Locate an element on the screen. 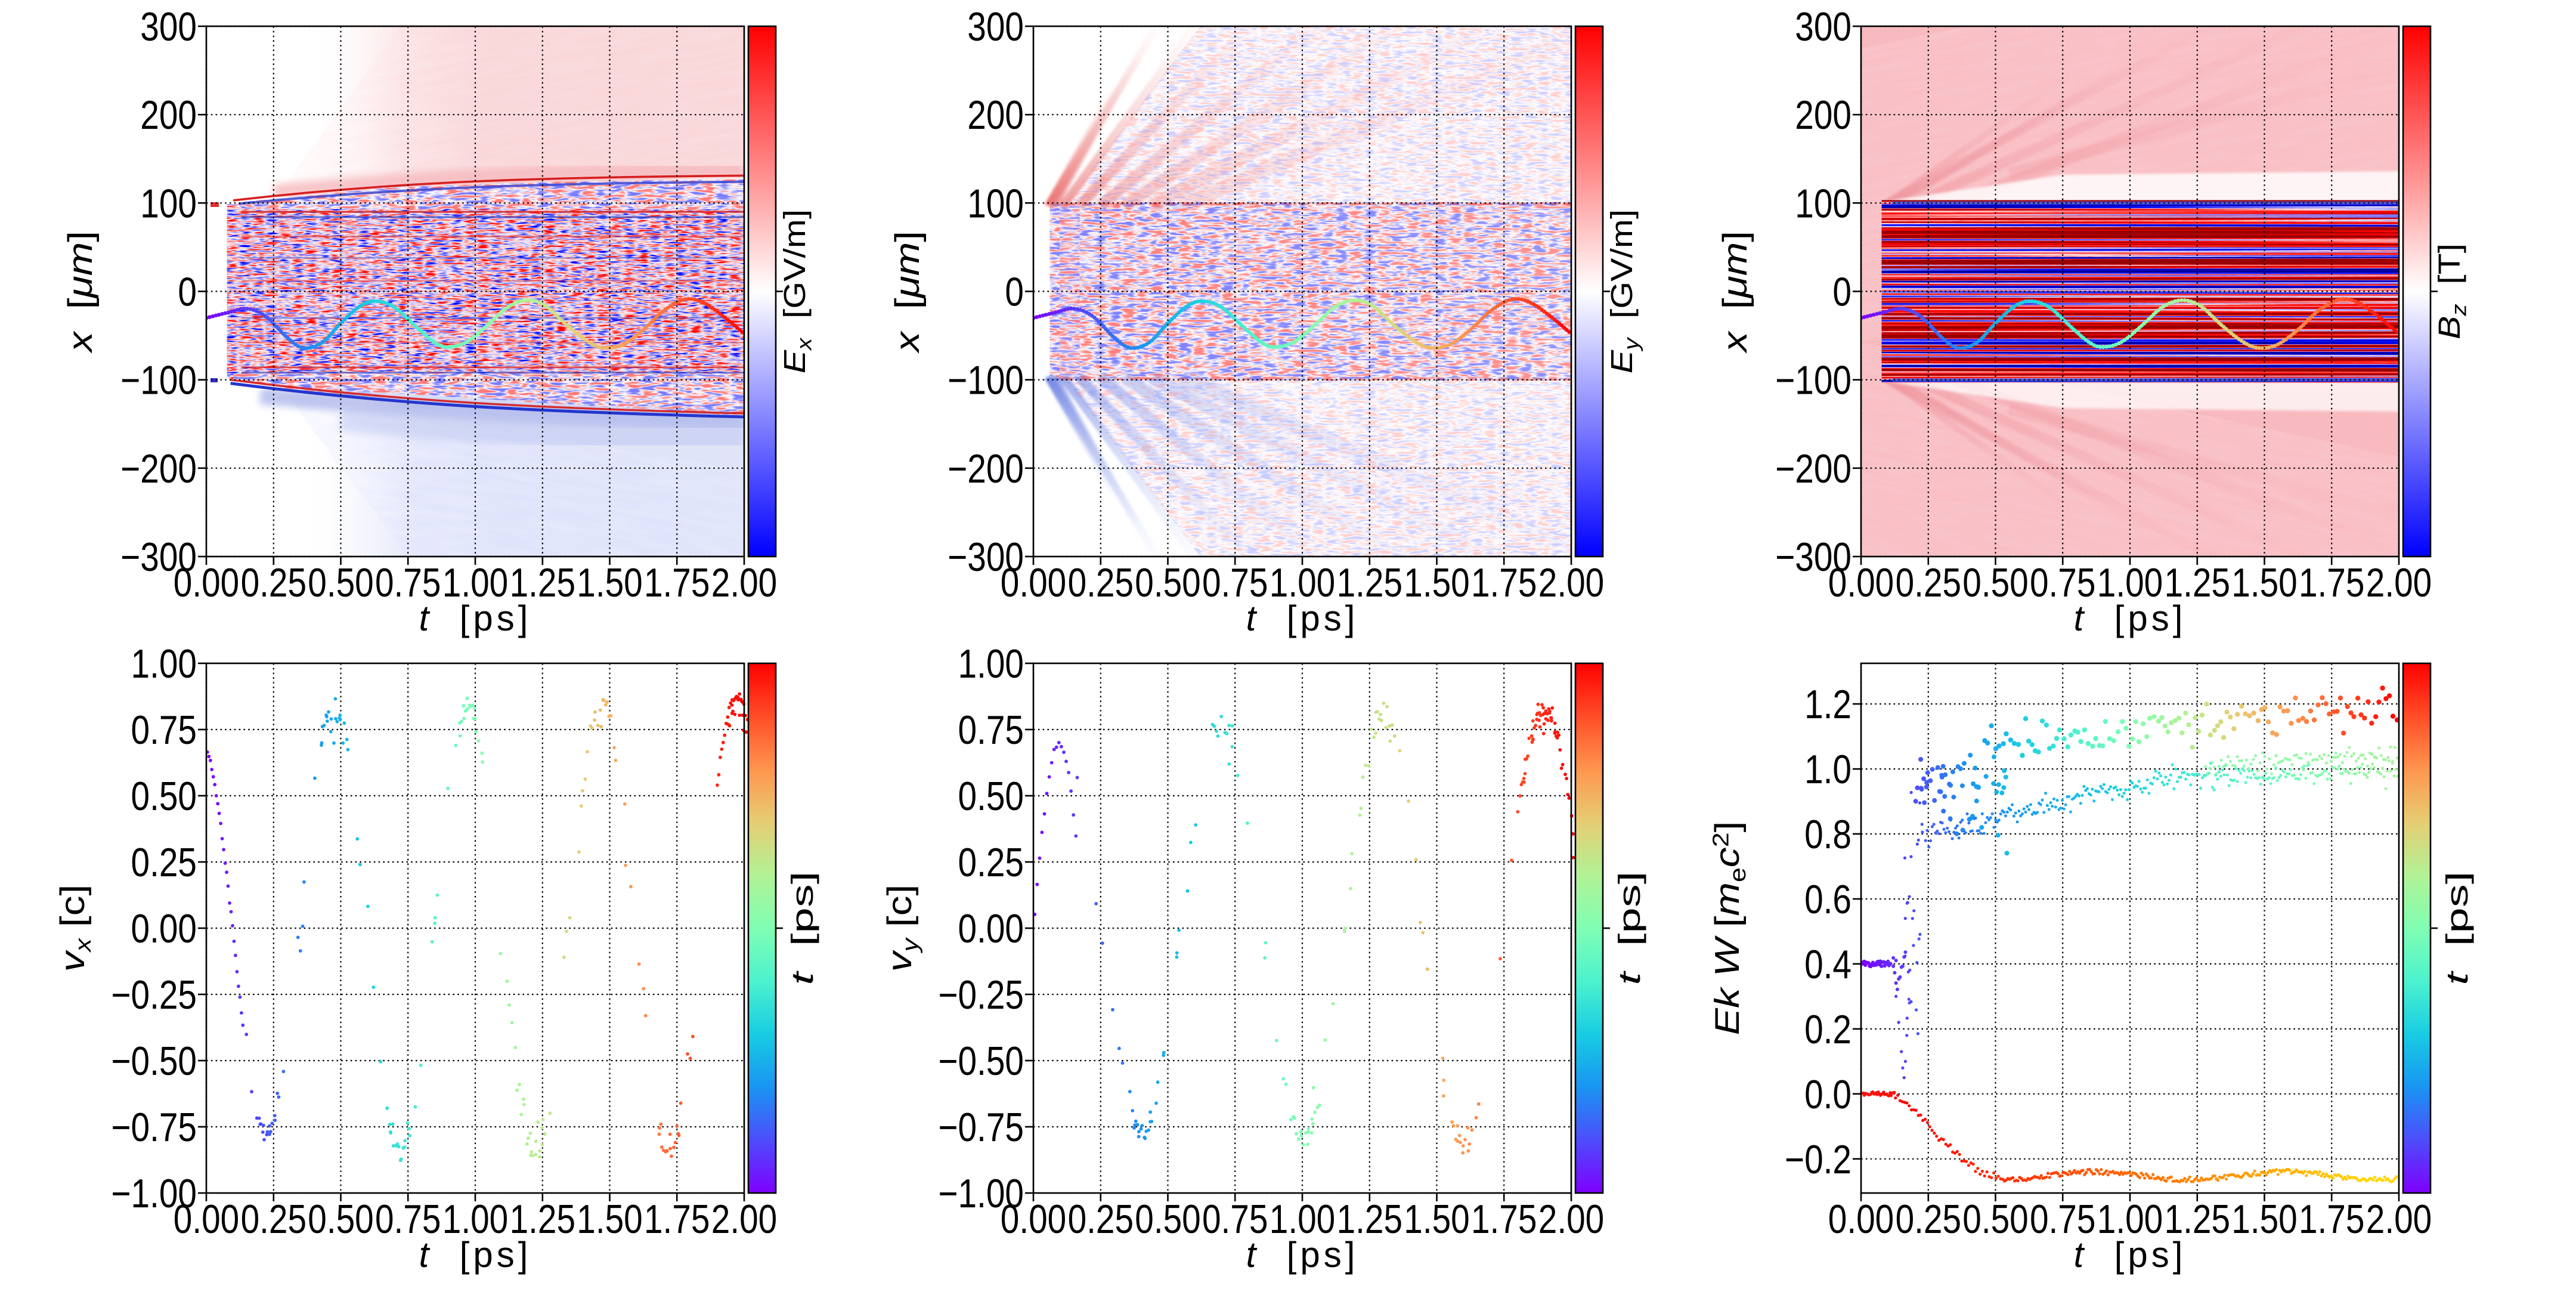 The height and width of the screenshot is (1298, 2576). svg-text: Ek W [mec2] is located at coordinates (1730, 928).